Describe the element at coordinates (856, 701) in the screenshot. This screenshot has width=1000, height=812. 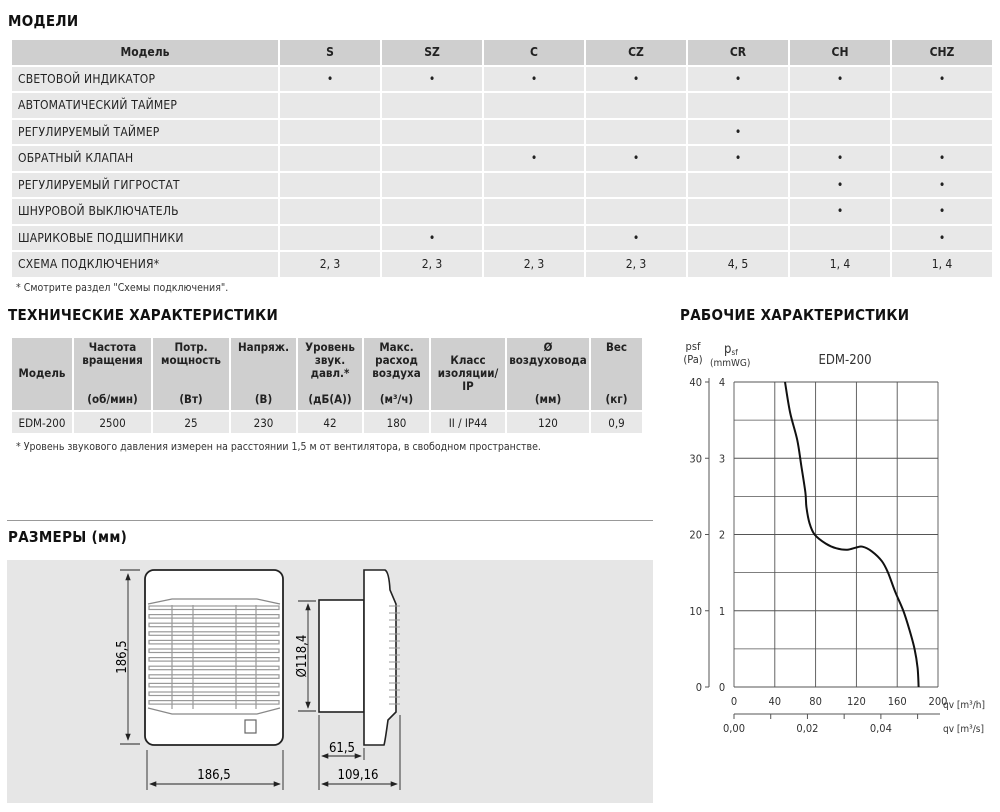
I see `x-tick-label: 120` at that location.